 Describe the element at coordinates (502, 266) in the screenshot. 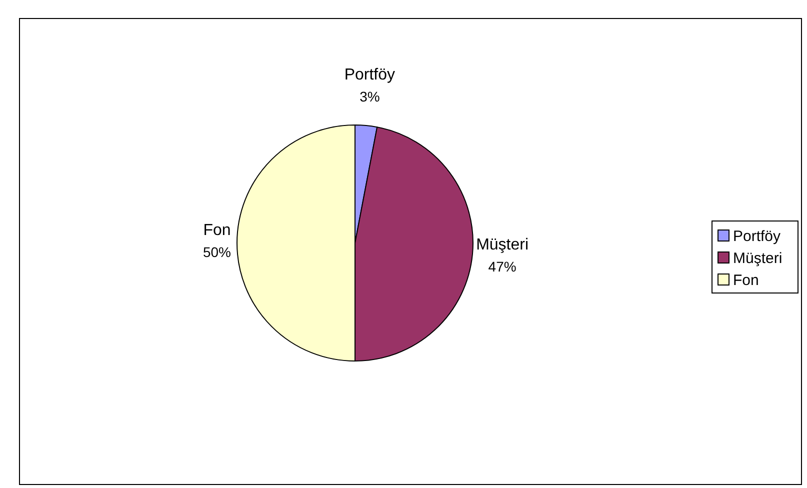

I see `data-label: 47%` at that location.